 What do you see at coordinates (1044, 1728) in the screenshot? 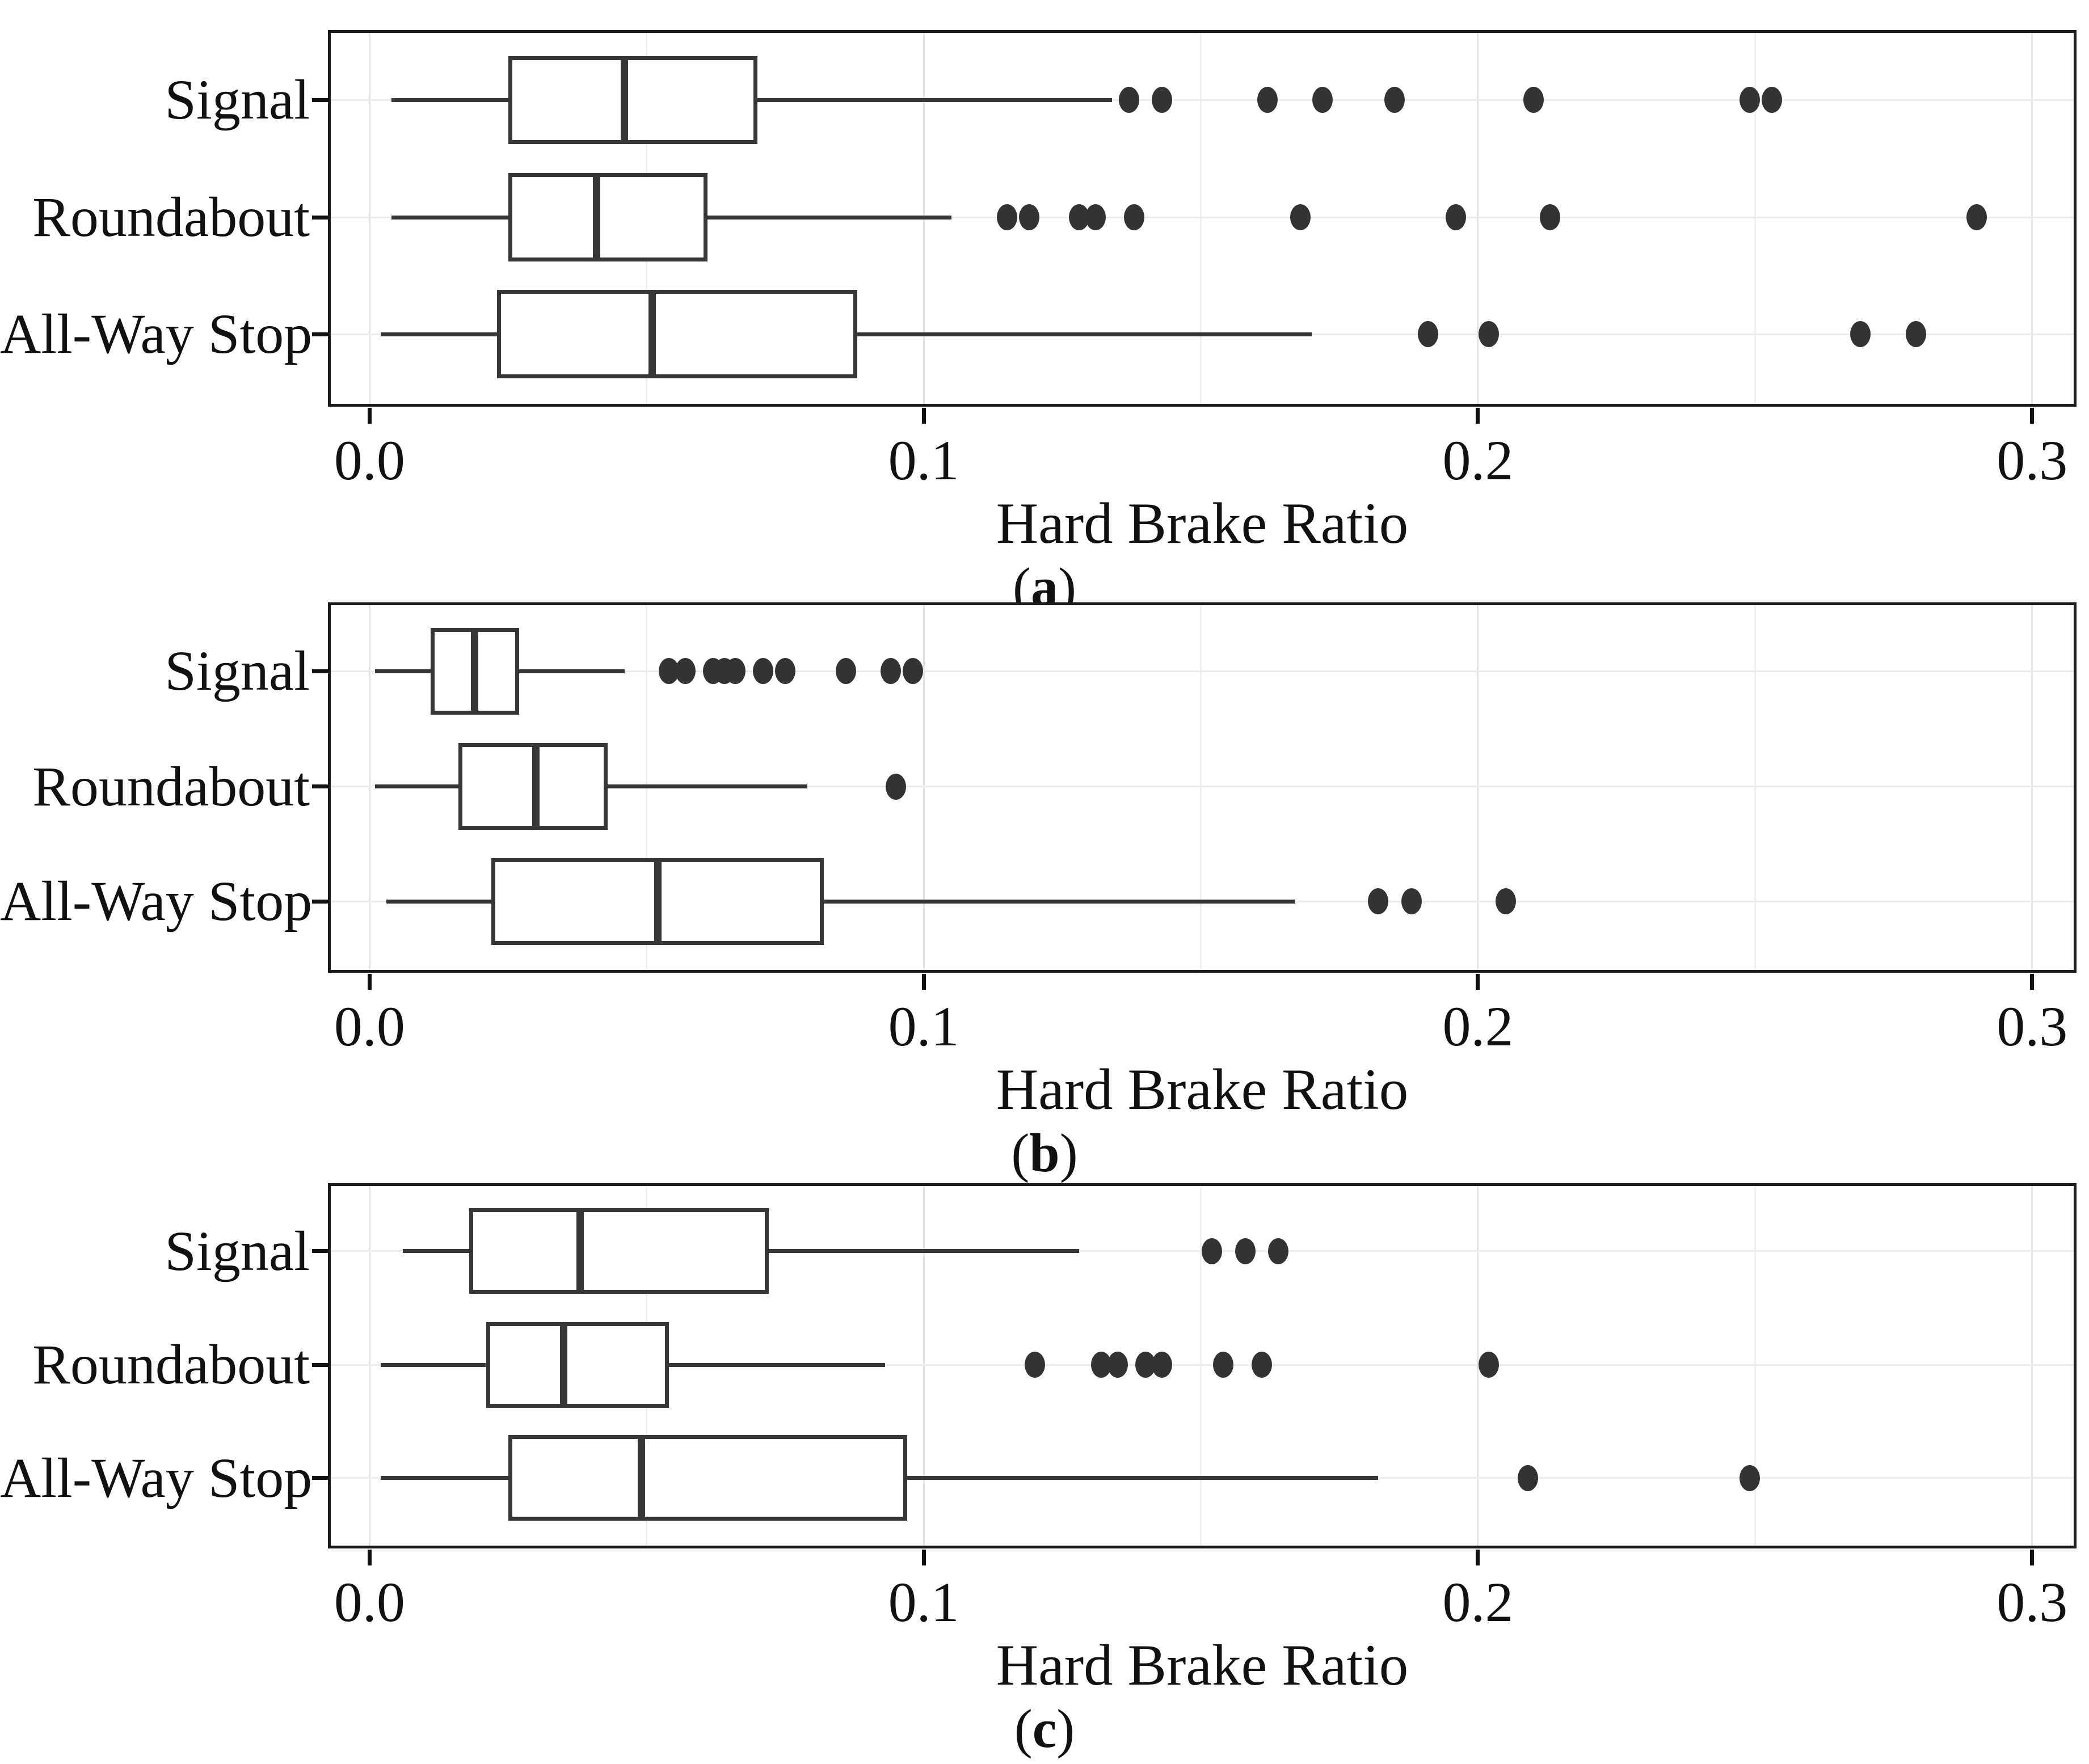
I see `panel-c-letter: (c)` at bounding box center [1044, 1728].